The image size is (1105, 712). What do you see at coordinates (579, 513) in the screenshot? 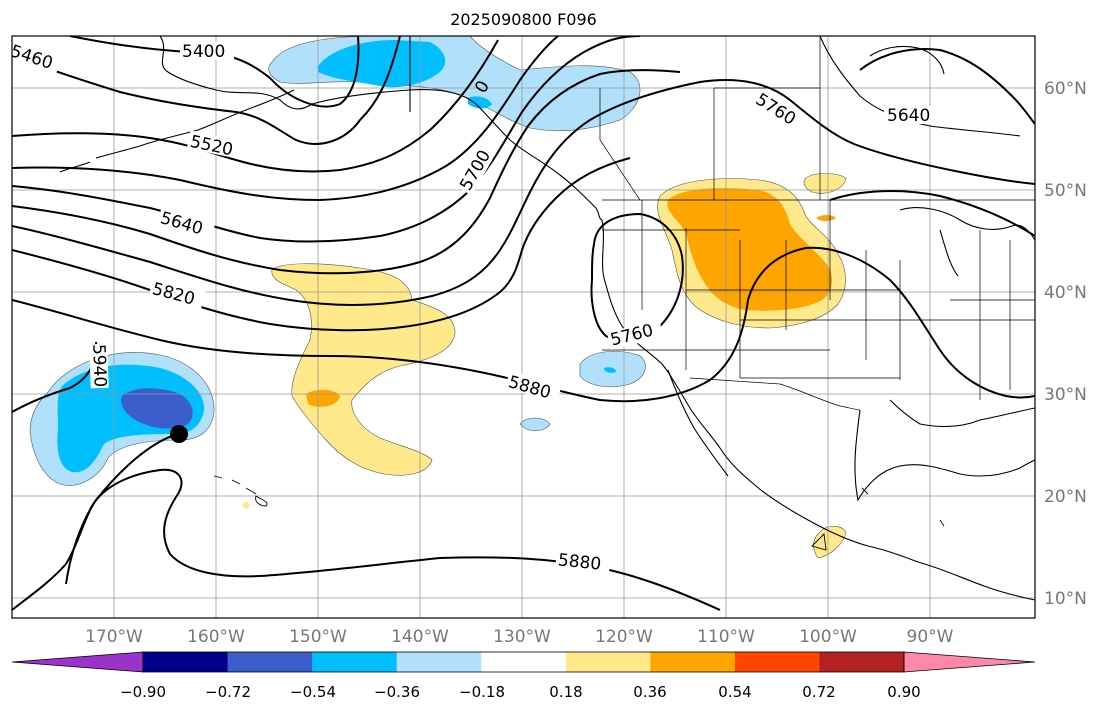
I see `islands` at bounding box center [579, 513].